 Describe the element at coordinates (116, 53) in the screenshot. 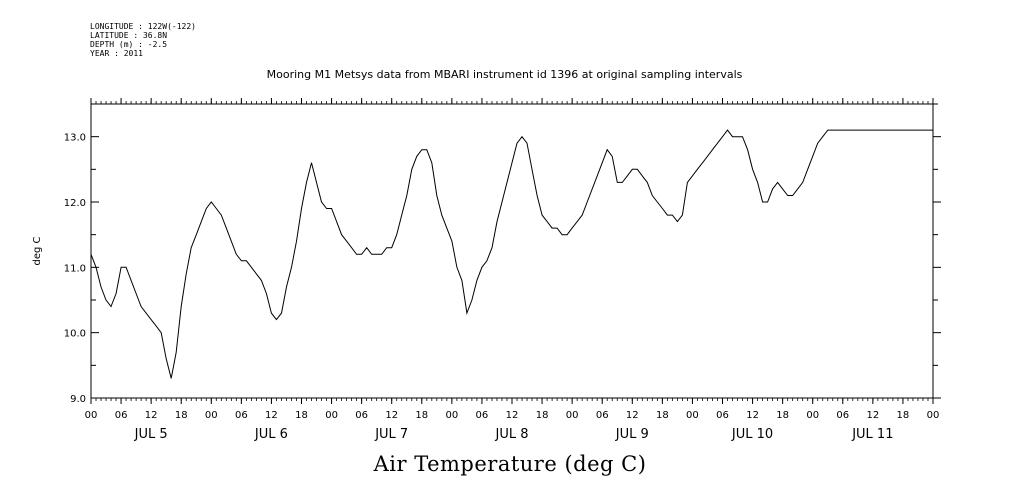

I see `year-label: YEAR : 2011` at that location.